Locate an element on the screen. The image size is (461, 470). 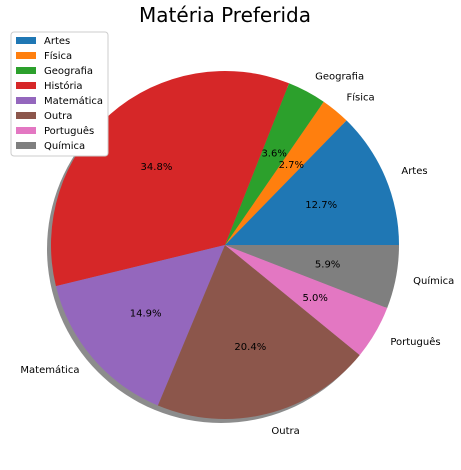
legend-label-matematica: Matemática is located at coordinates (73, 101).